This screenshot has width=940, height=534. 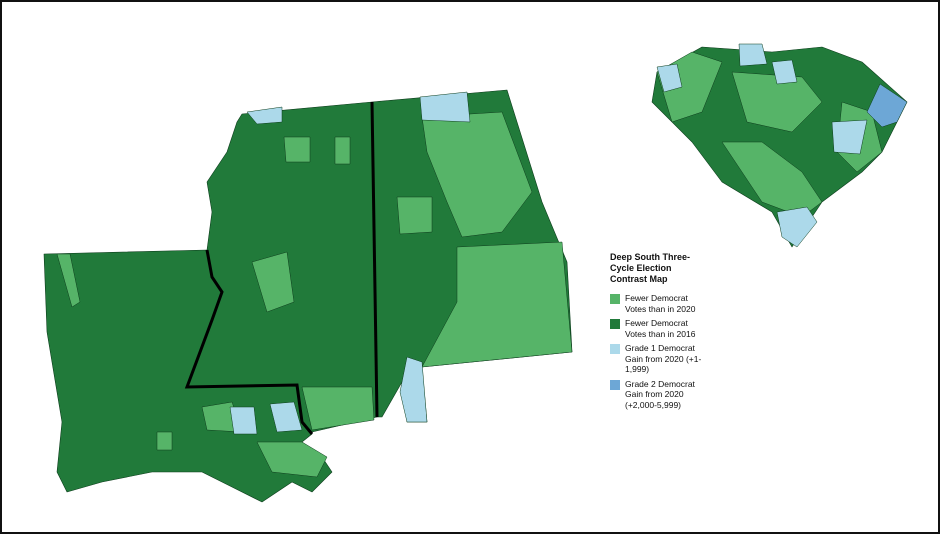 I want to click on legend-item: Fewer Democrat Votes than in 2016, so click(x=675, y=328).